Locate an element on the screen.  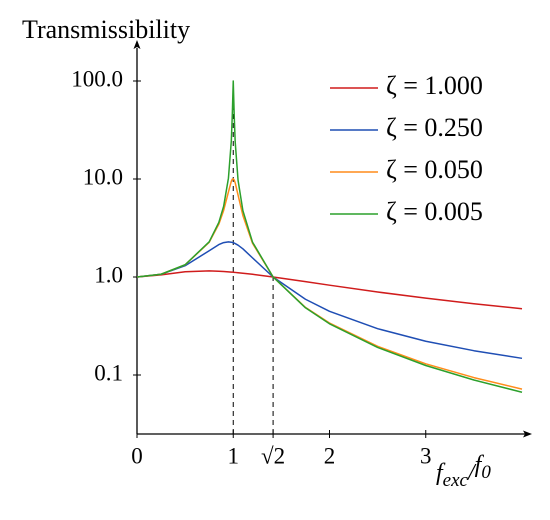
x-tick-label: √2 is located at coordinates (273, 455).